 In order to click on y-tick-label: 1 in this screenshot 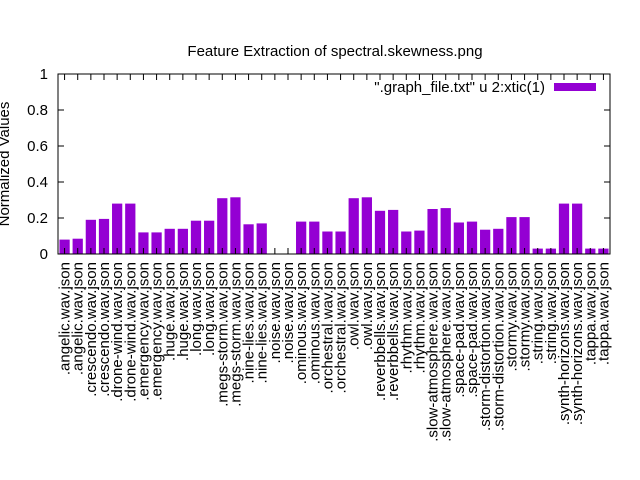, I will do `click(44, 74)`.